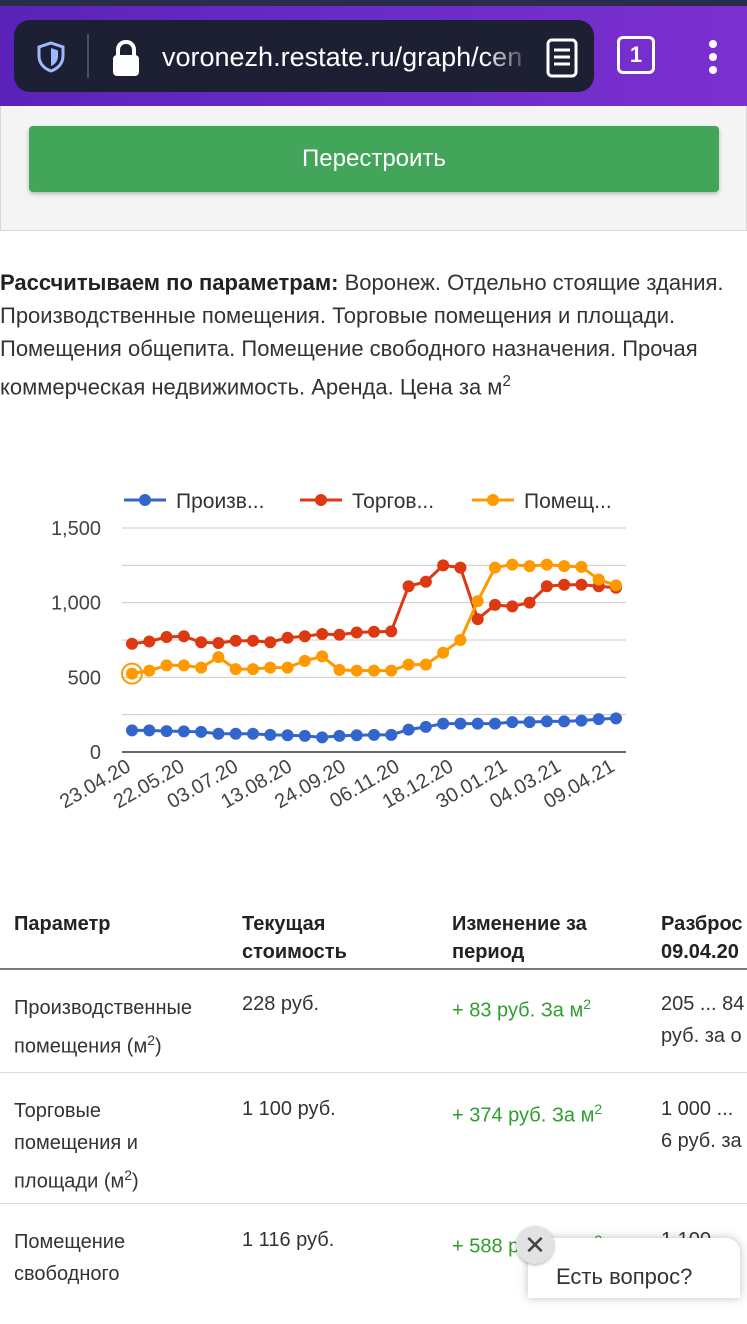 The height and width of the screenshot is (1324, 747). I want to click on row-current-price: 1 116 руб., so click(288, 1240).